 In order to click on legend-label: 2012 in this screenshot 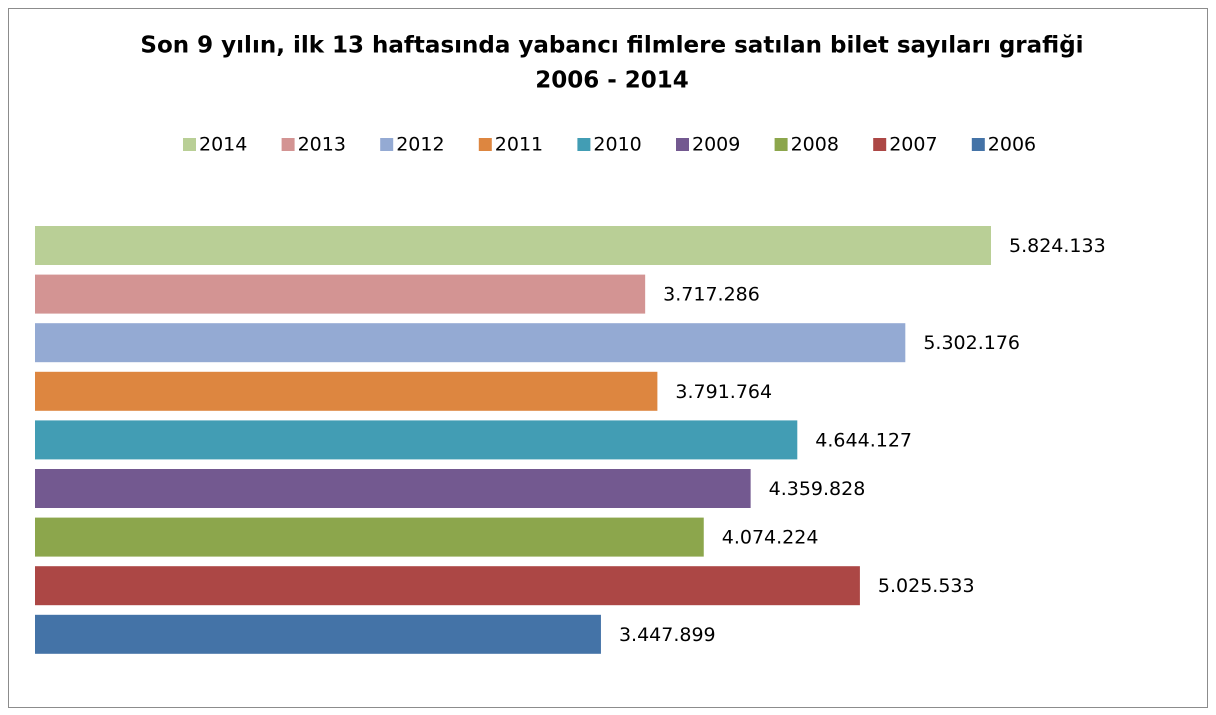, I will do `click(420, 145)`.